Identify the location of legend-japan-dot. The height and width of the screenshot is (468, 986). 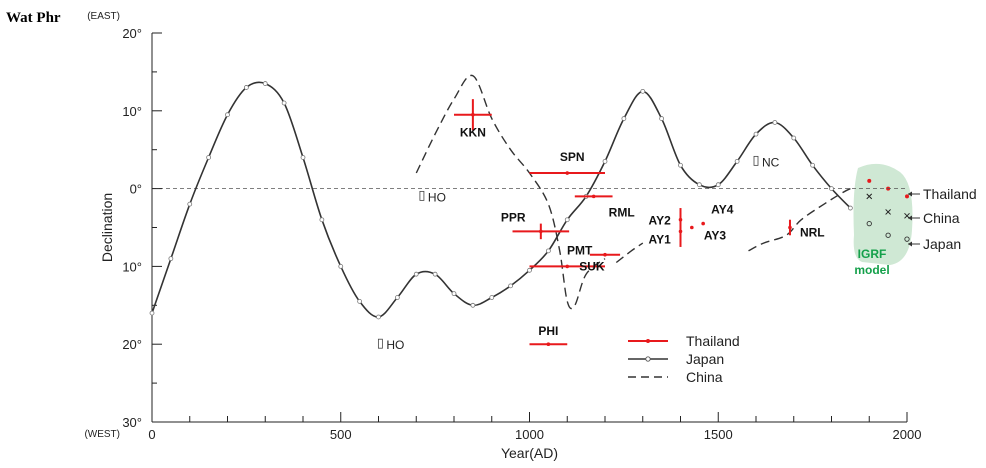
(648, 359).